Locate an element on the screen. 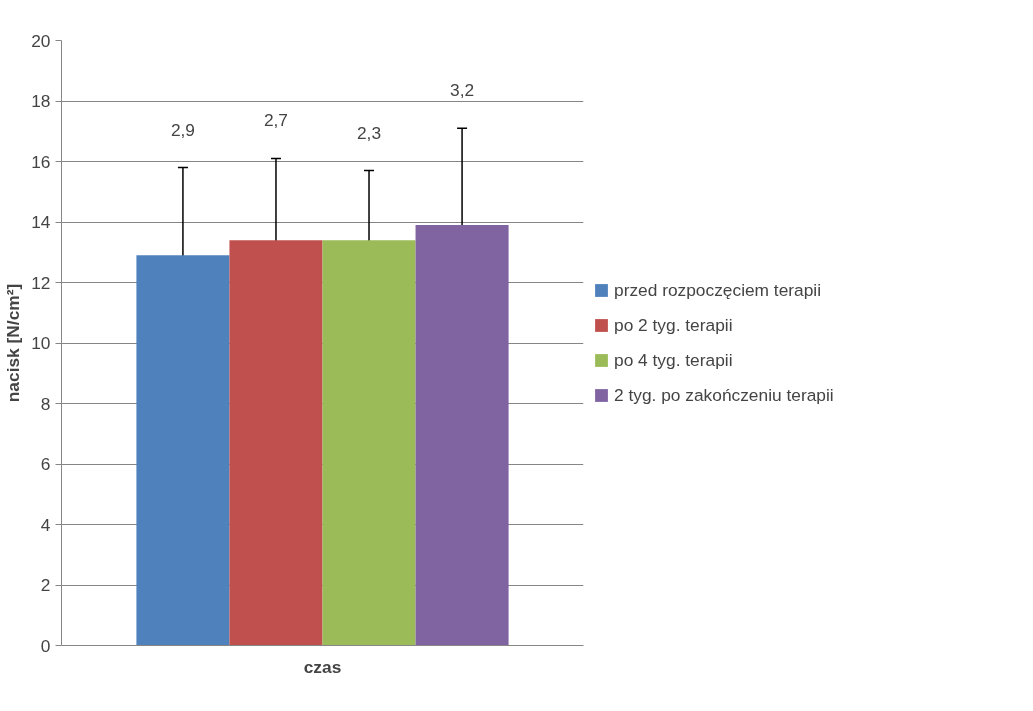 The width and height of the screenshot is (1033, 711). legend-label: po 4 tyg. terapii is located at coordinates (673, 360).